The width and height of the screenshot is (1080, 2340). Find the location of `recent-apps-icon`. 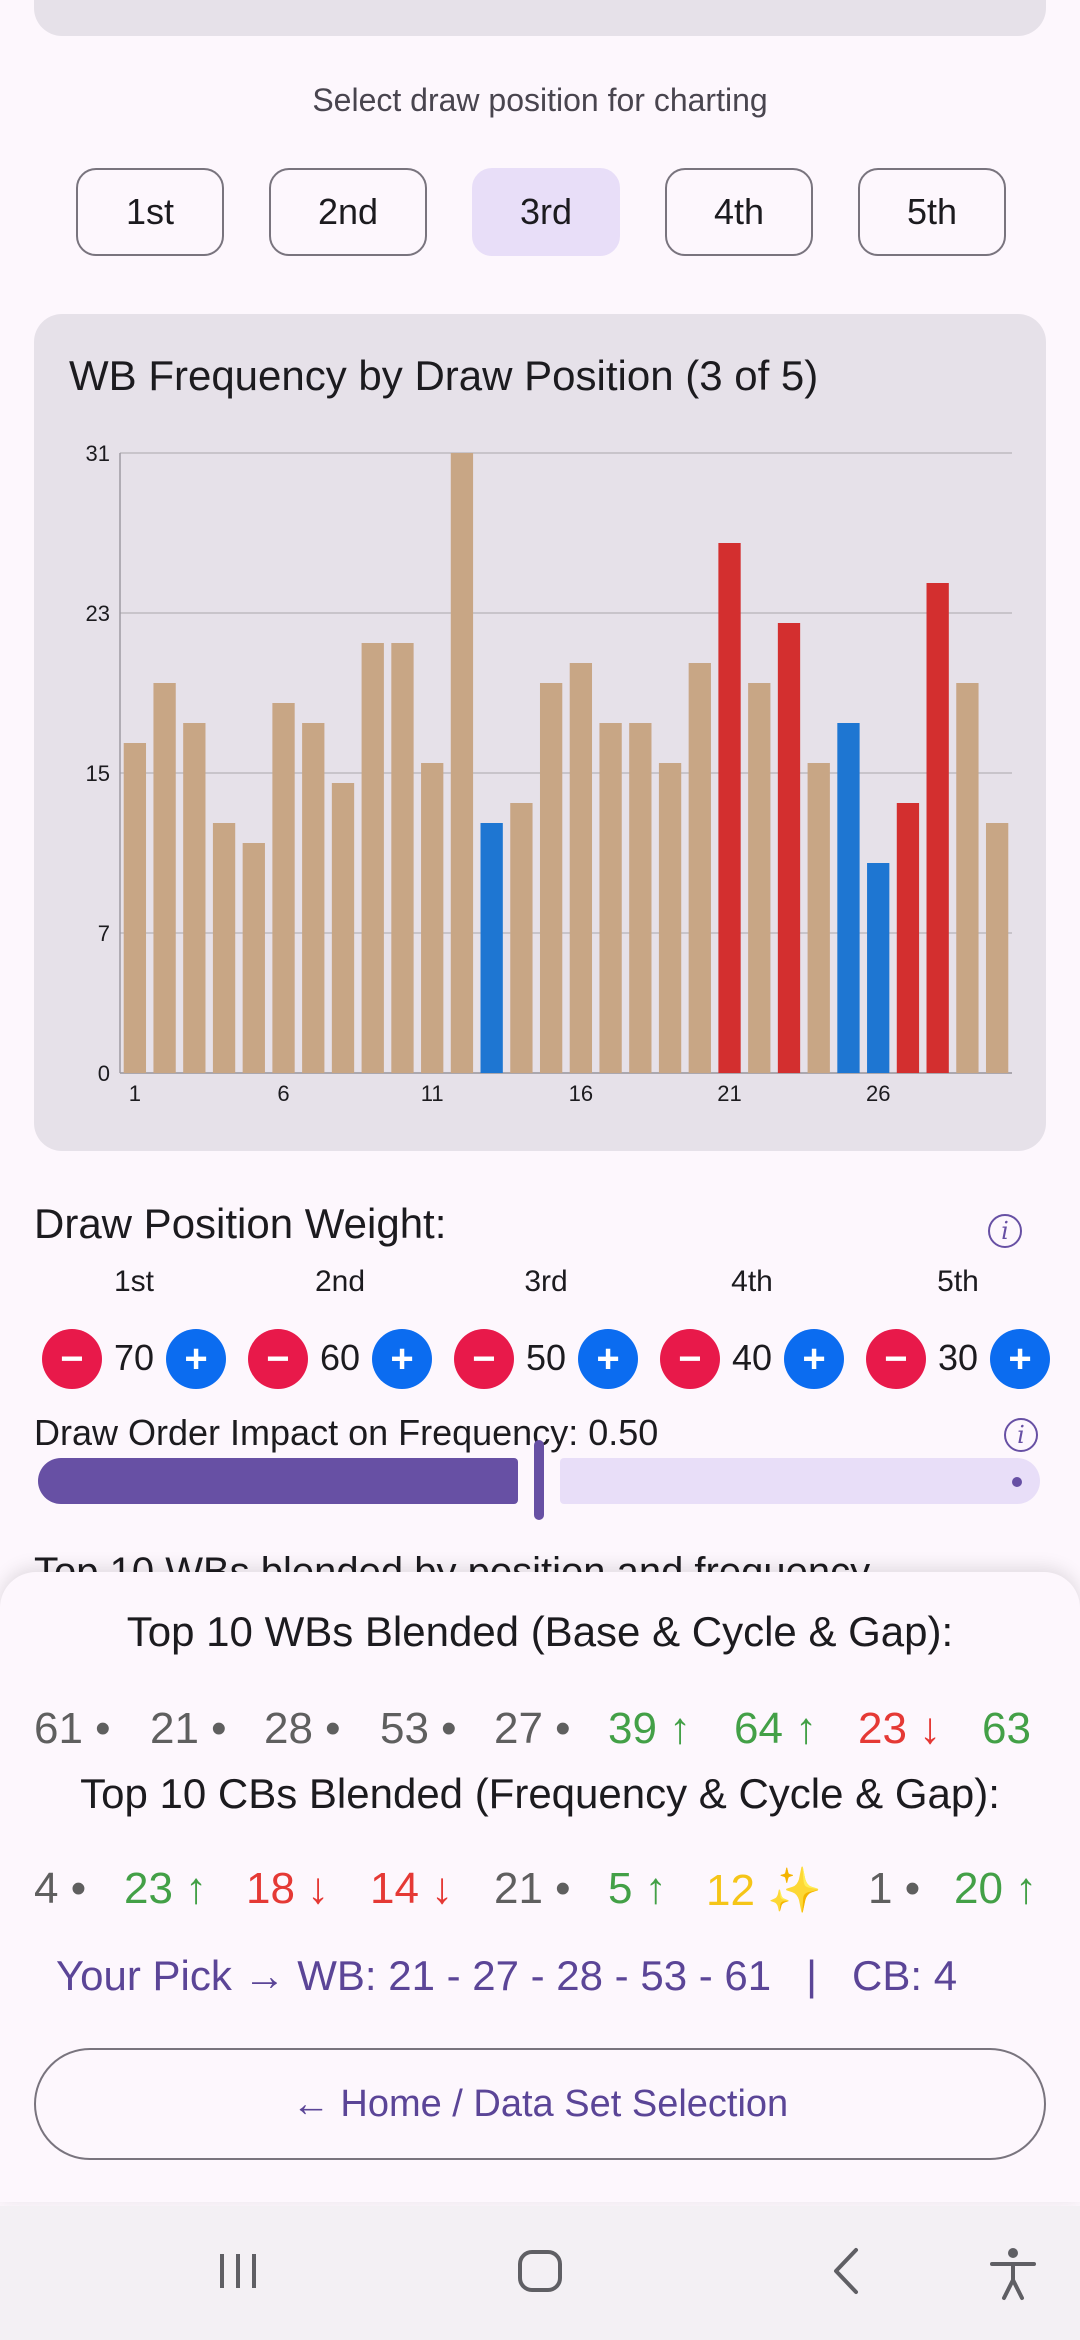

recent-apps-icon is located at coordinates (239, 2271).